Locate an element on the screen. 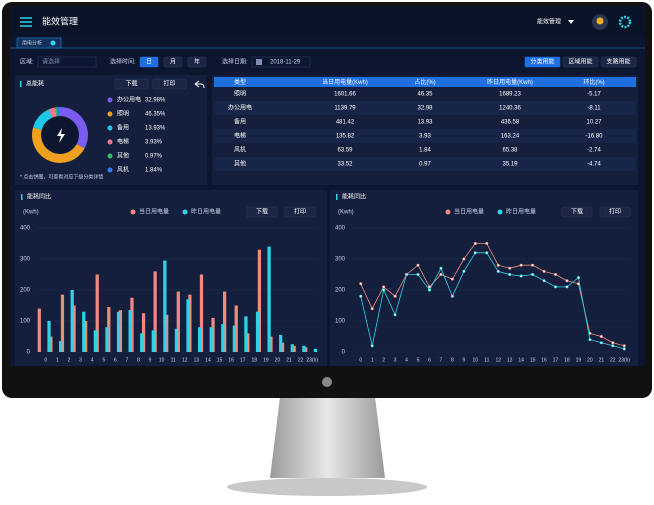 This screenshot has height=505, width=654. time-option: 月 is located at coordinates (173, 62).